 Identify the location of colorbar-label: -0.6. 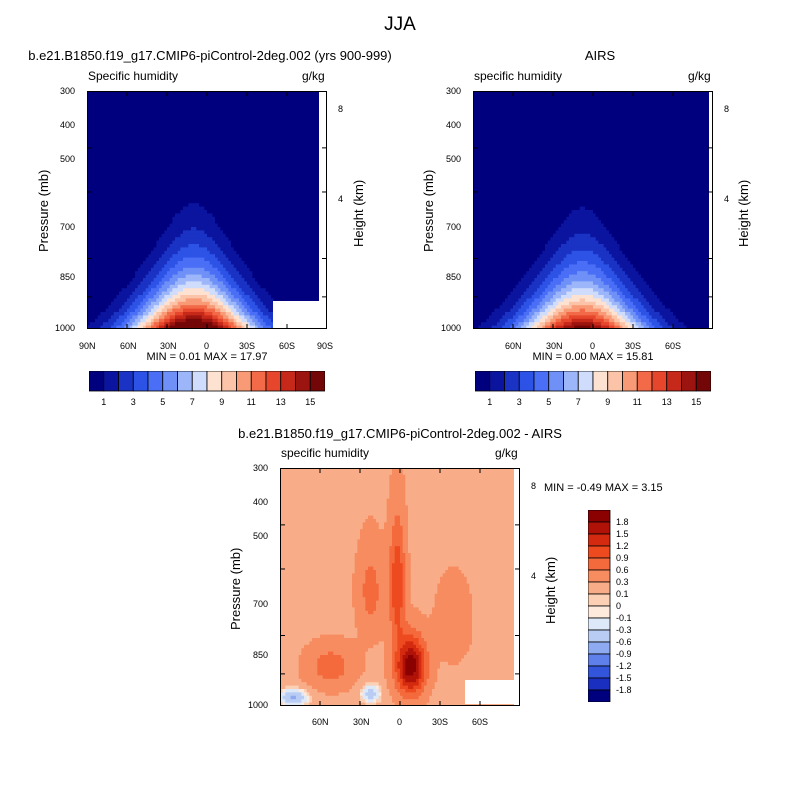
(624, 642).